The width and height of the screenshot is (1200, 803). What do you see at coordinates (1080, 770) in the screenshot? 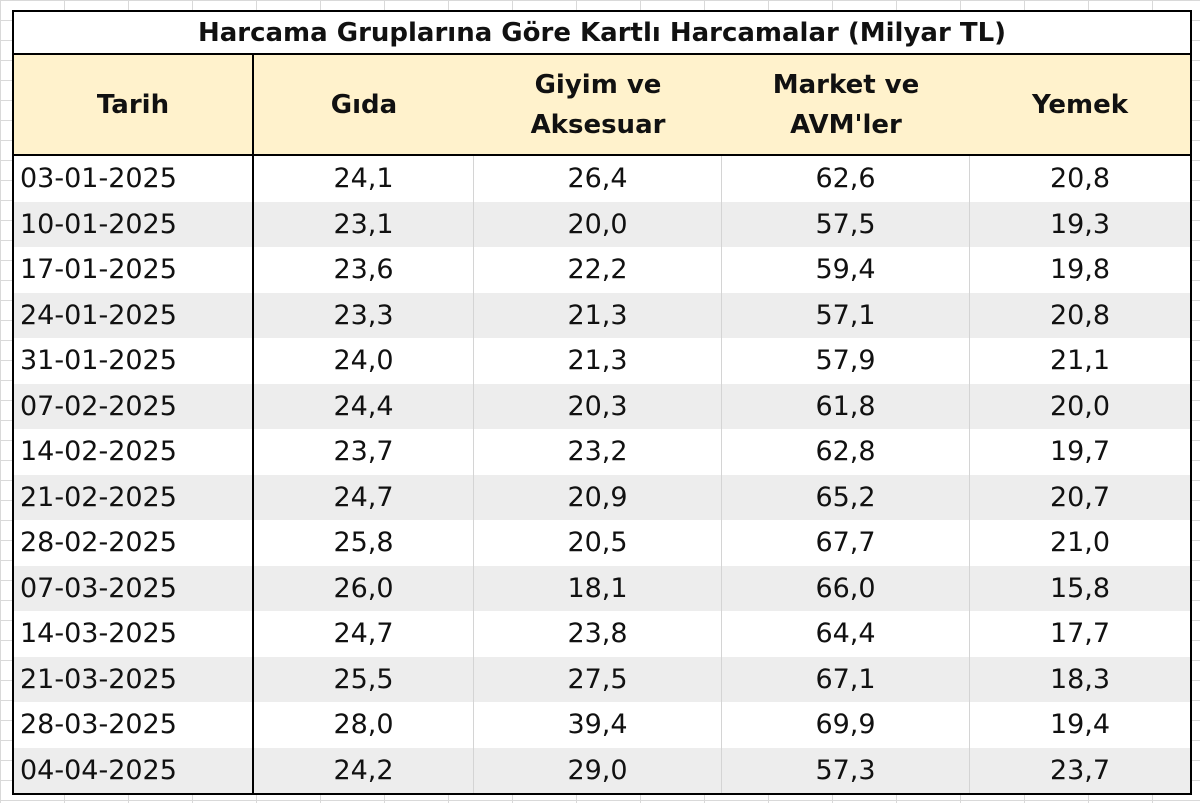
I see `yemek-cell: 23,7` at bounding box center [1080, 770].